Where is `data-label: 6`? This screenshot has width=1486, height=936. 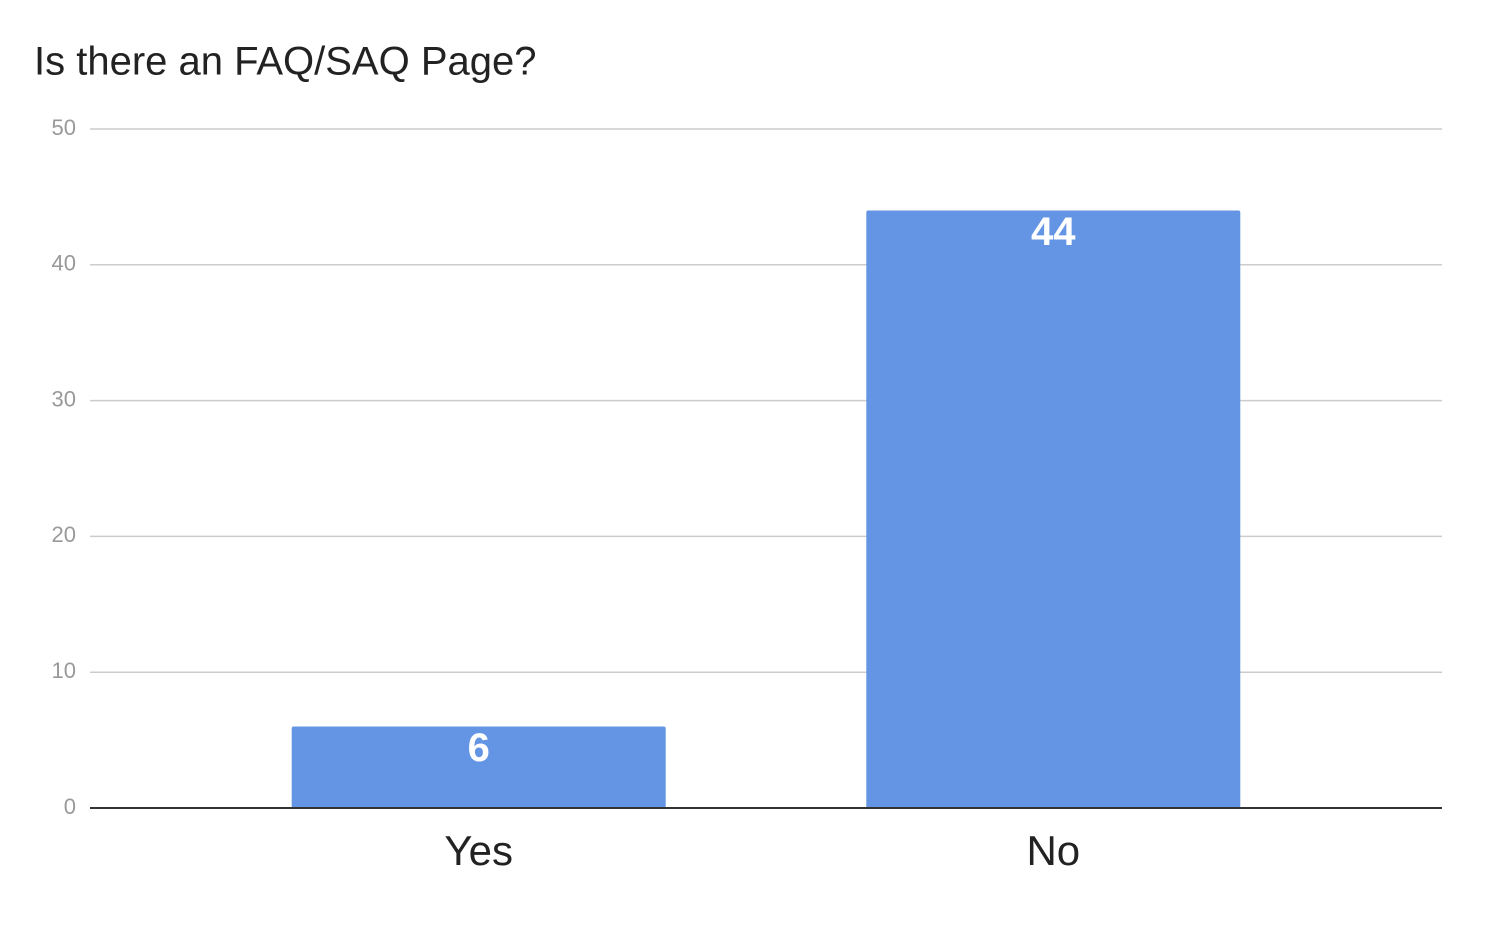
data-label: 6 is located at coordinates (479, 748).